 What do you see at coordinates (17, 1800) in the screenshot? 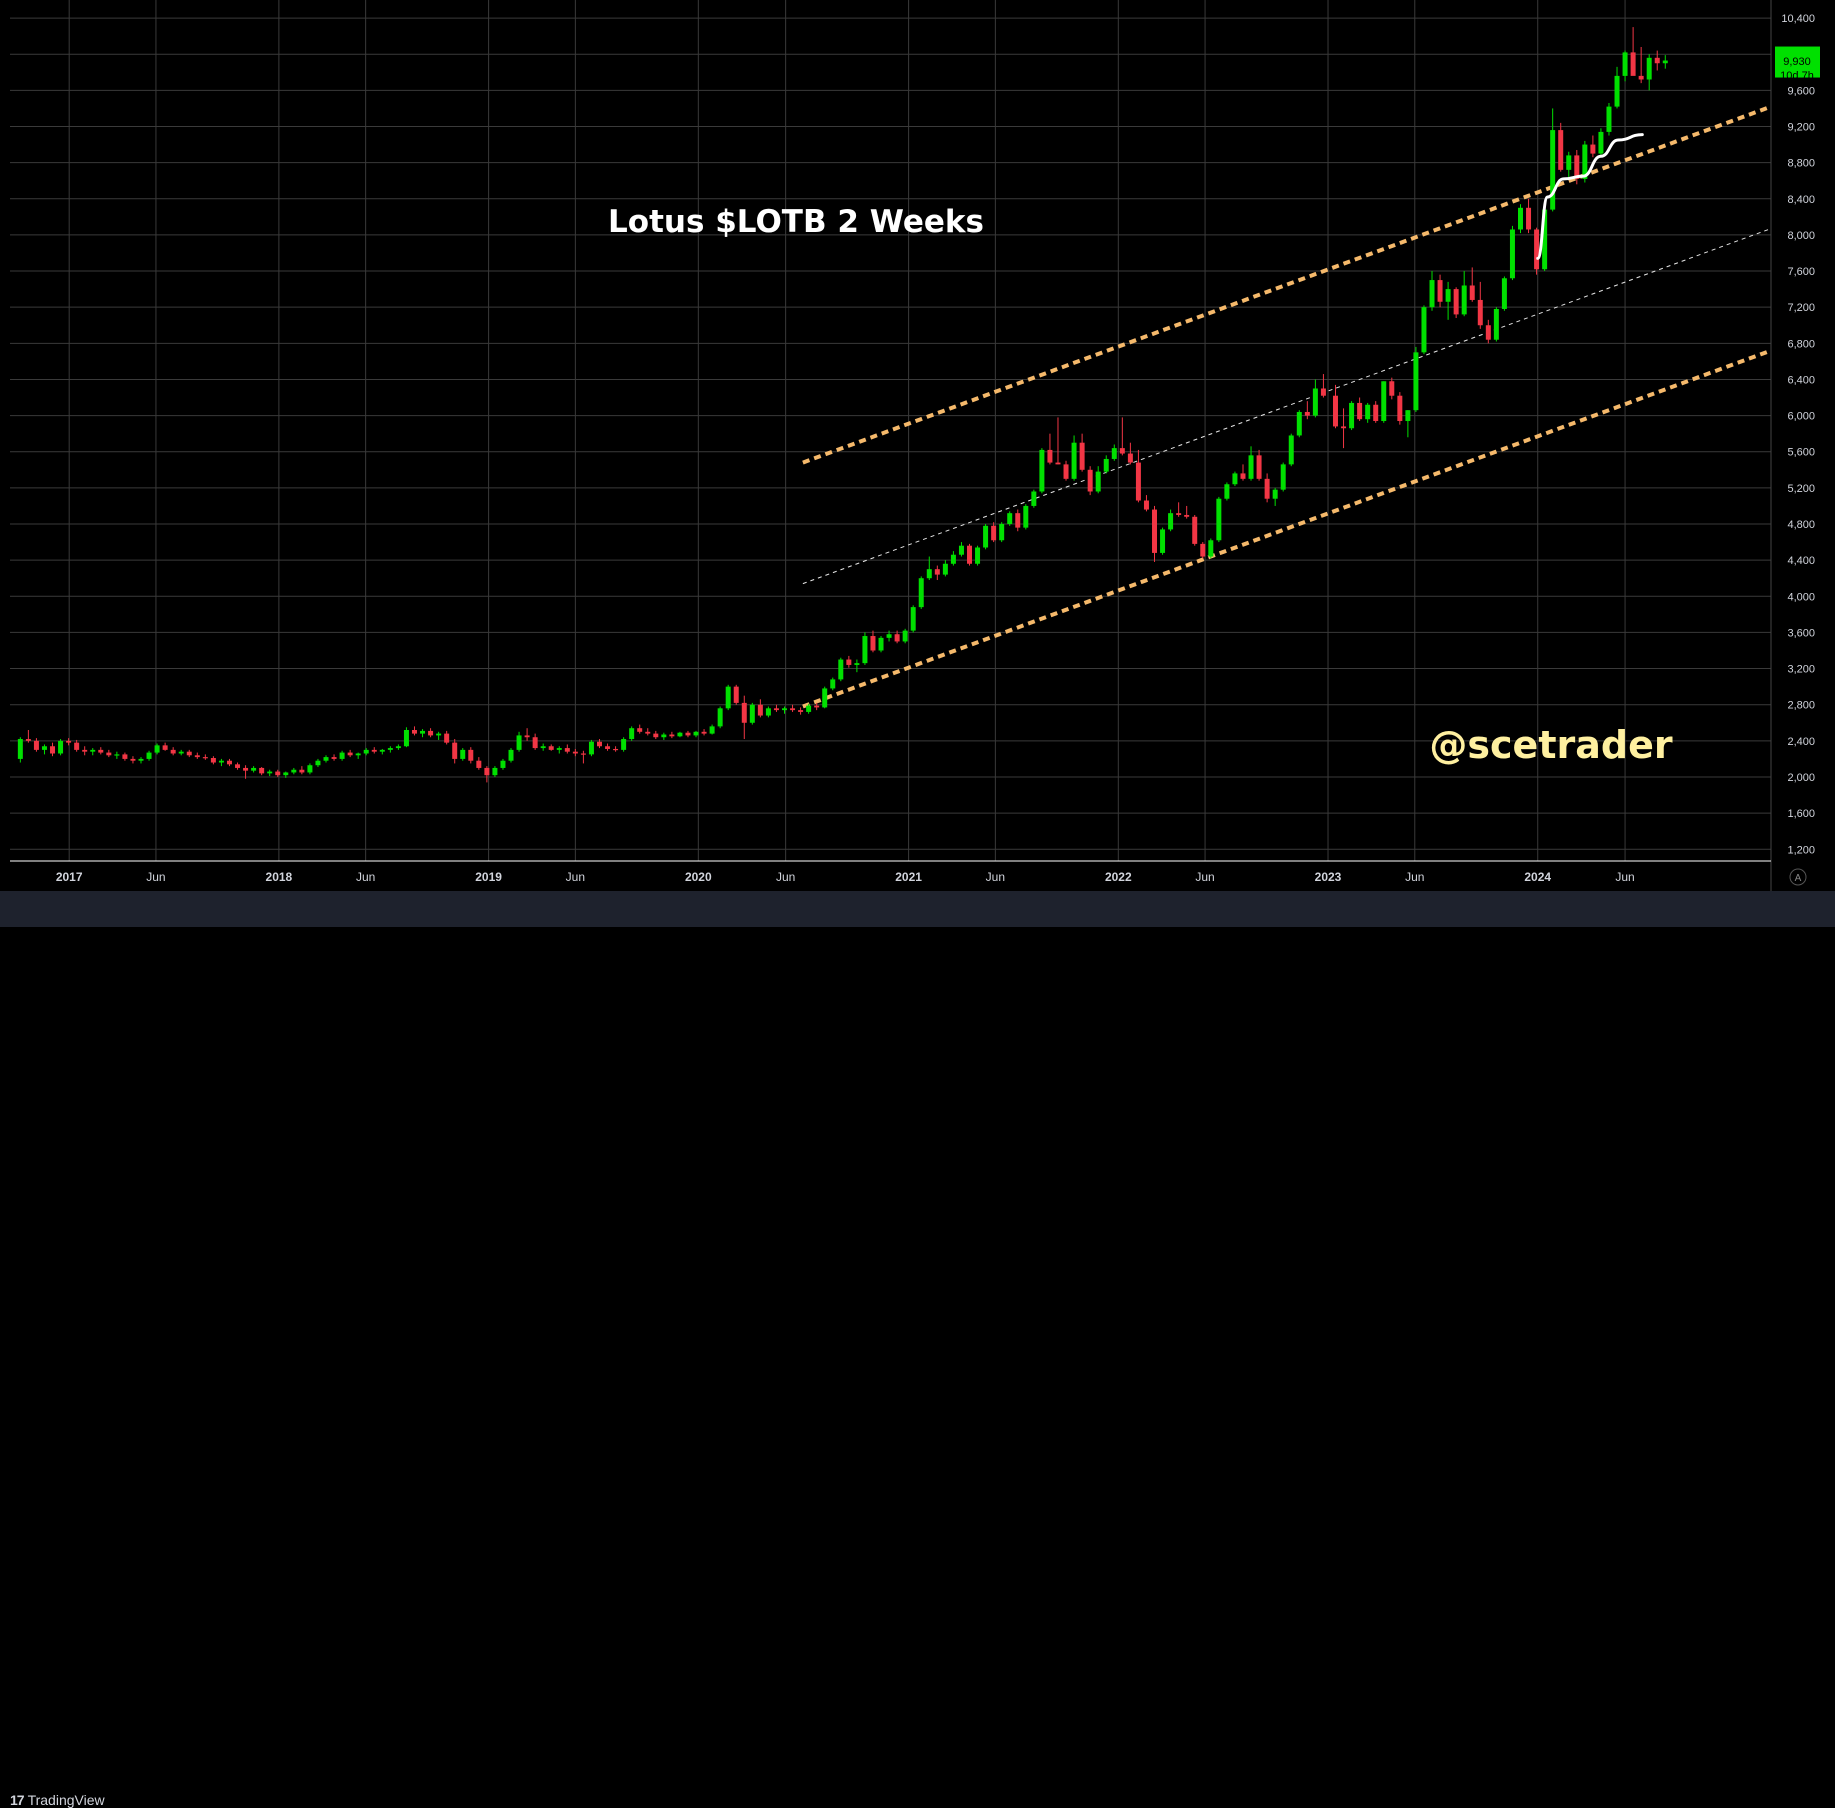
I see `tradingview-mark-icon: 17` at bounding box center [17, 1800].